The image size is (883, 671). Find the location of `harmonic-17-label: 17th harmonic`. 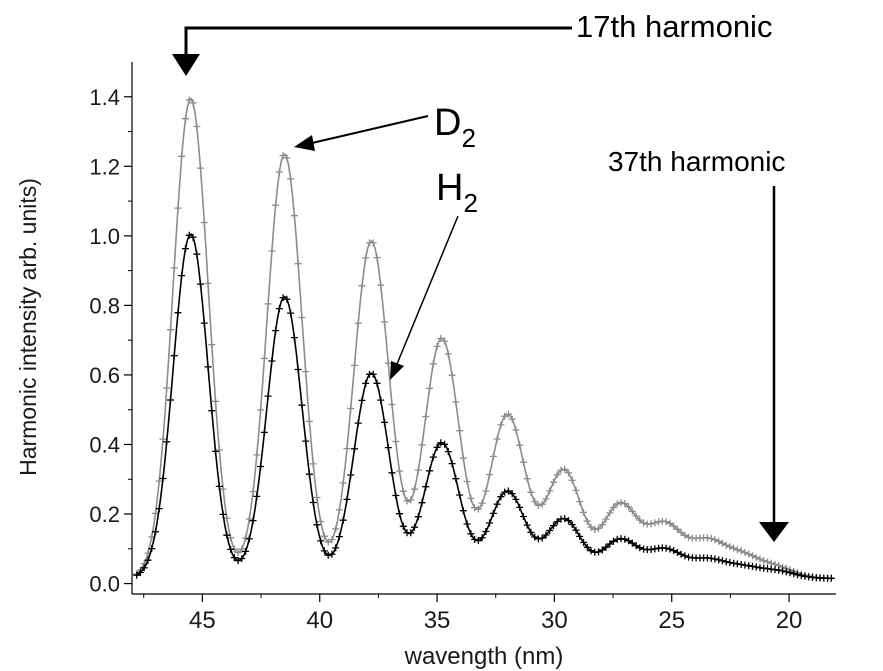

harmonic-17-label: 17th harmonic is located at coordinates (674, 26).